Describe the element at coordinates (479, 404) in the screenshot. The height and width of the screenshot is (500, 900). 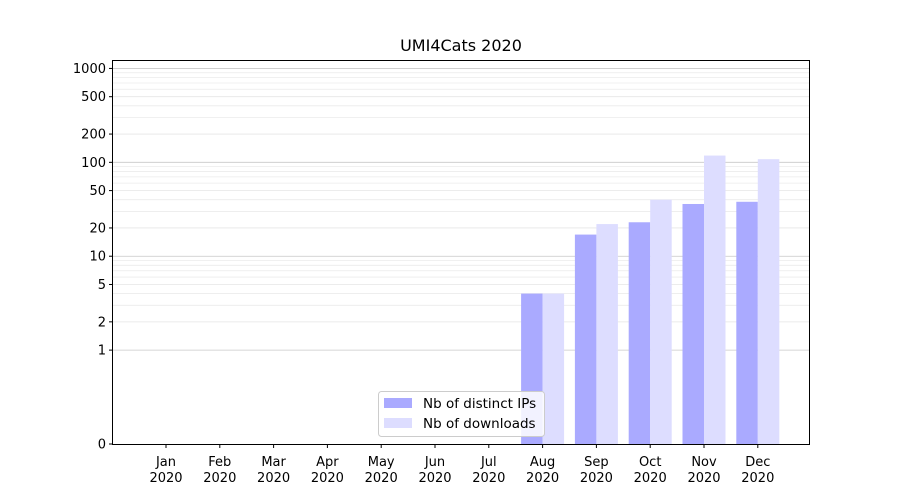
I see `legend-label: Nb of distinct IPs` at that location.